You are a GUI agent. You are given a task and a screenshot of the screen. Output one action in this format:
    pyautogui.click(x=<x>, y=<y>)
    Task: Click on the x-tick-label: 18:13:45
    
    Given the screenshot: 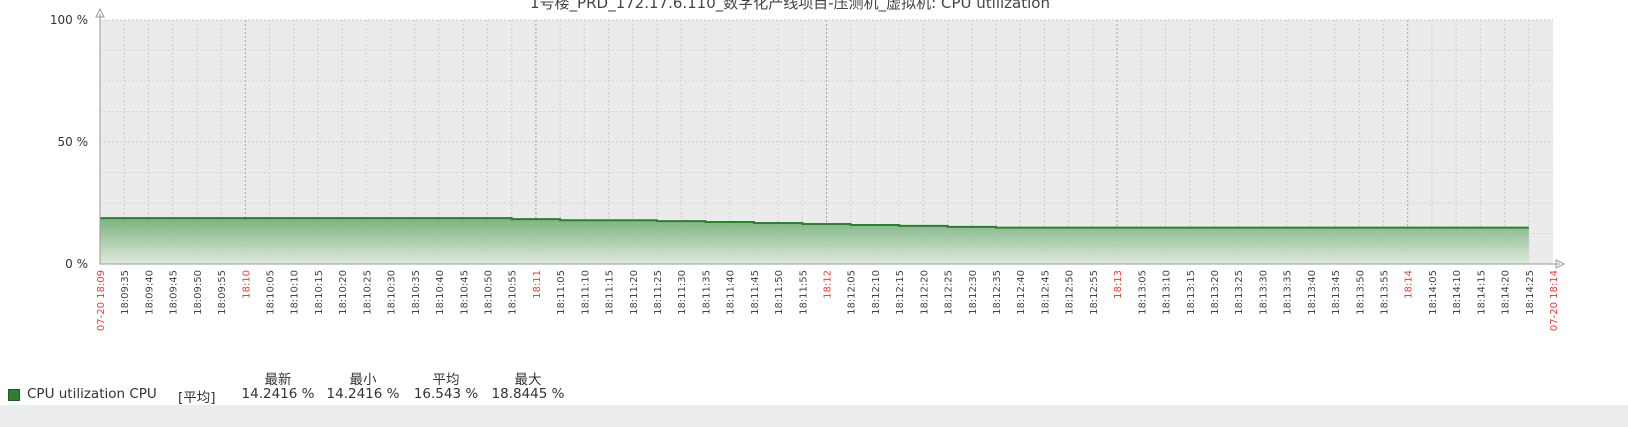 What is the action you would take?
    pyautogui.click(x=1336, y=292)
    